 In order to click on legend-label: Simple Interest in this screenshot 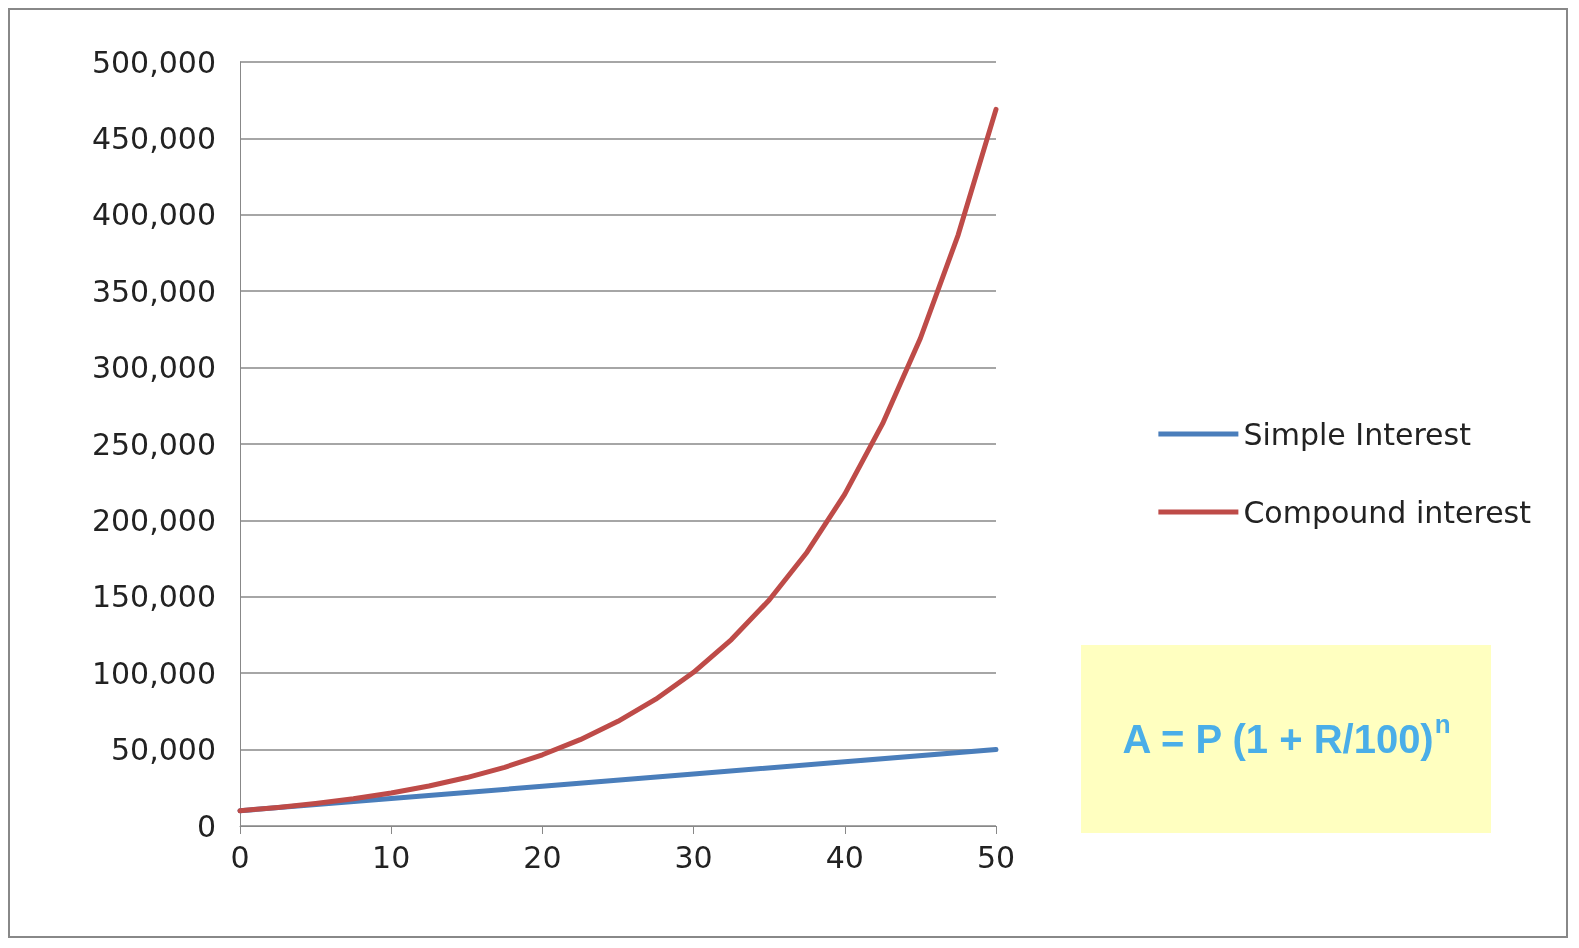, I will do `click(1357, 434)`.